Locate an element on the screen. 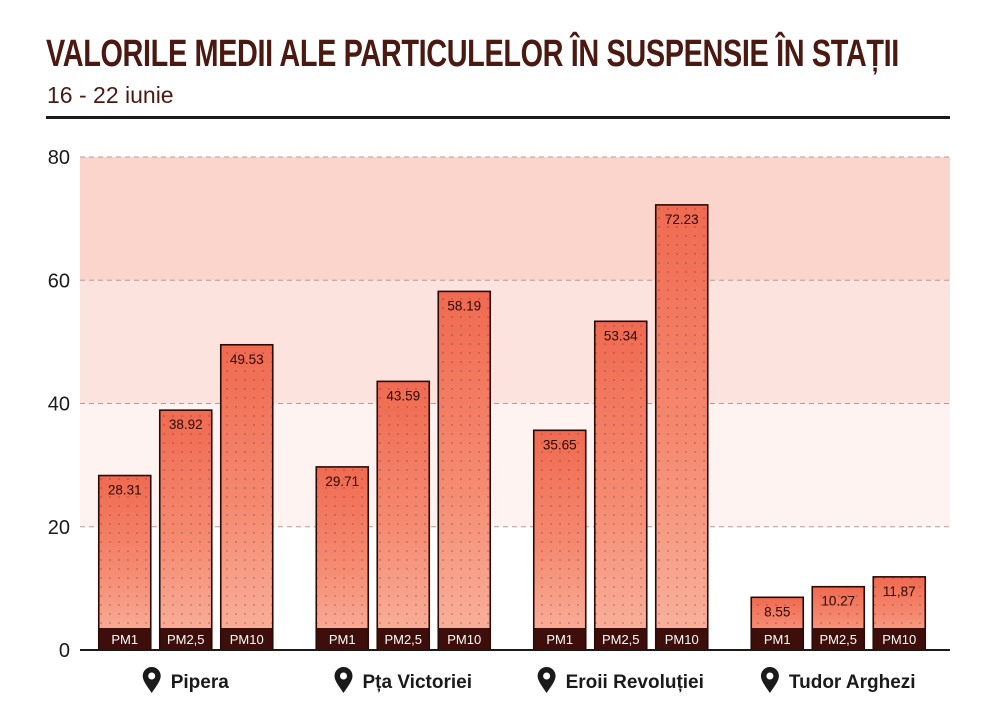 This screenshot has height=726, width=1000. bar-group: 58.19 PM10 is located at coordinates (464, 470).